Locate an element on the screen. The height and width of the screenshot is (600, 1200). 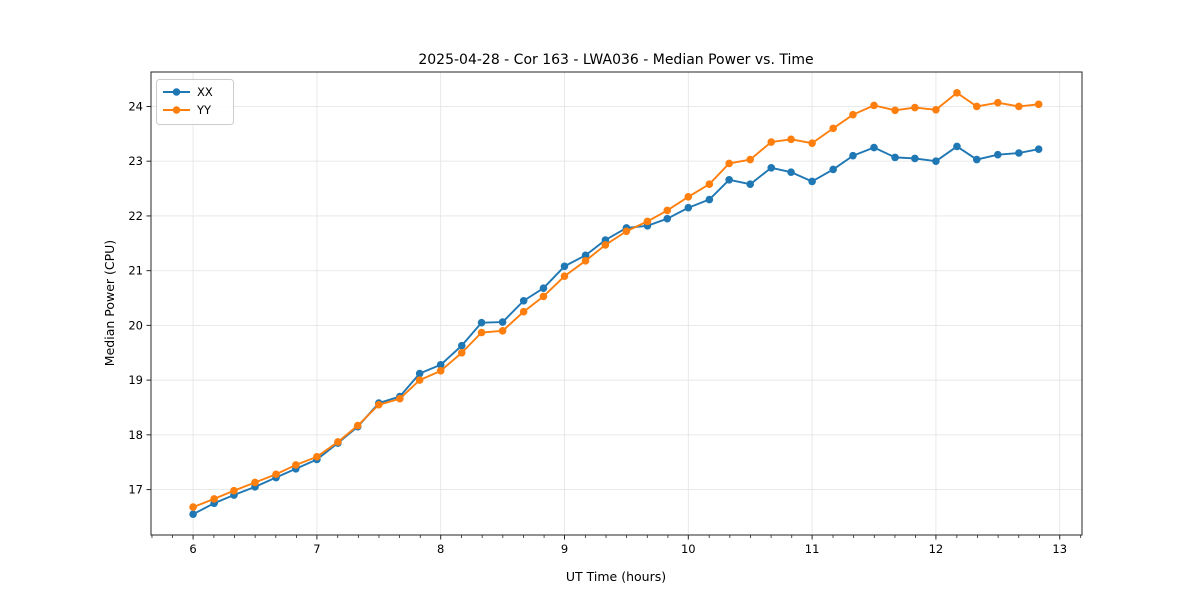
x-tick-label: 8 is located at coordinates (440, 549).